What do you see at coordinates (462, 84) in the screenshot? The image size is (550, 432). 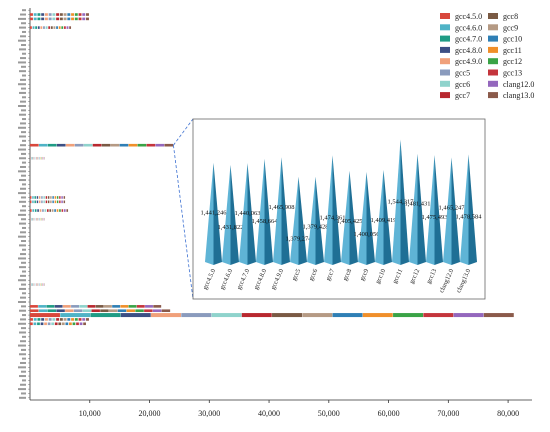 I see `legend-label: gcc6` at bounding box center [462, 84].